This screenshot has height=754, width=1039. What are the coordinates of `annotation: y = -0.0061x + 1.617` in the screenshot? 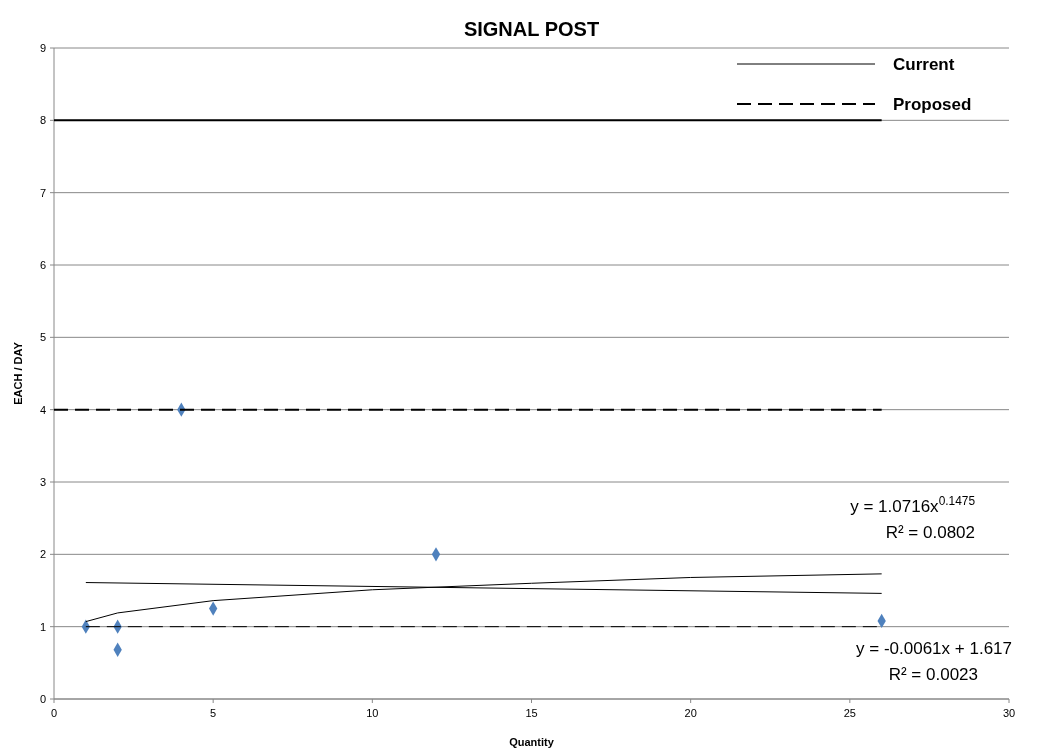 It's located at (934, 648).